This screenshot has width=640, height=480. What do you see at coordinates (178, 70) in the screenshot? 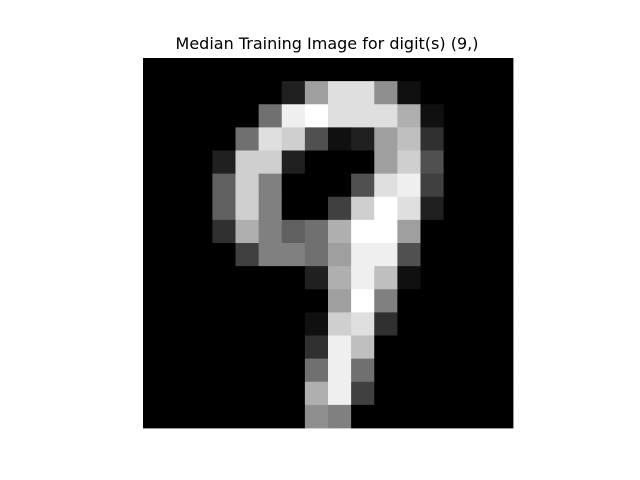
I see `heatmap-cell-r0-c1` at bounding box center [178, 70].